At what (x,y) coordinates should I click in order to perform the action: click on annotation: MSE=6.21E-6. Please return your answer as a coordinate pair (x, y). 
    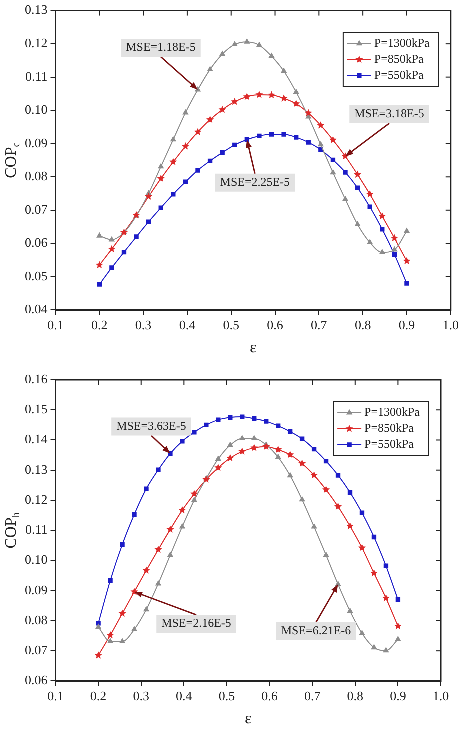
    Looking at the image, I should click on (316, 631).